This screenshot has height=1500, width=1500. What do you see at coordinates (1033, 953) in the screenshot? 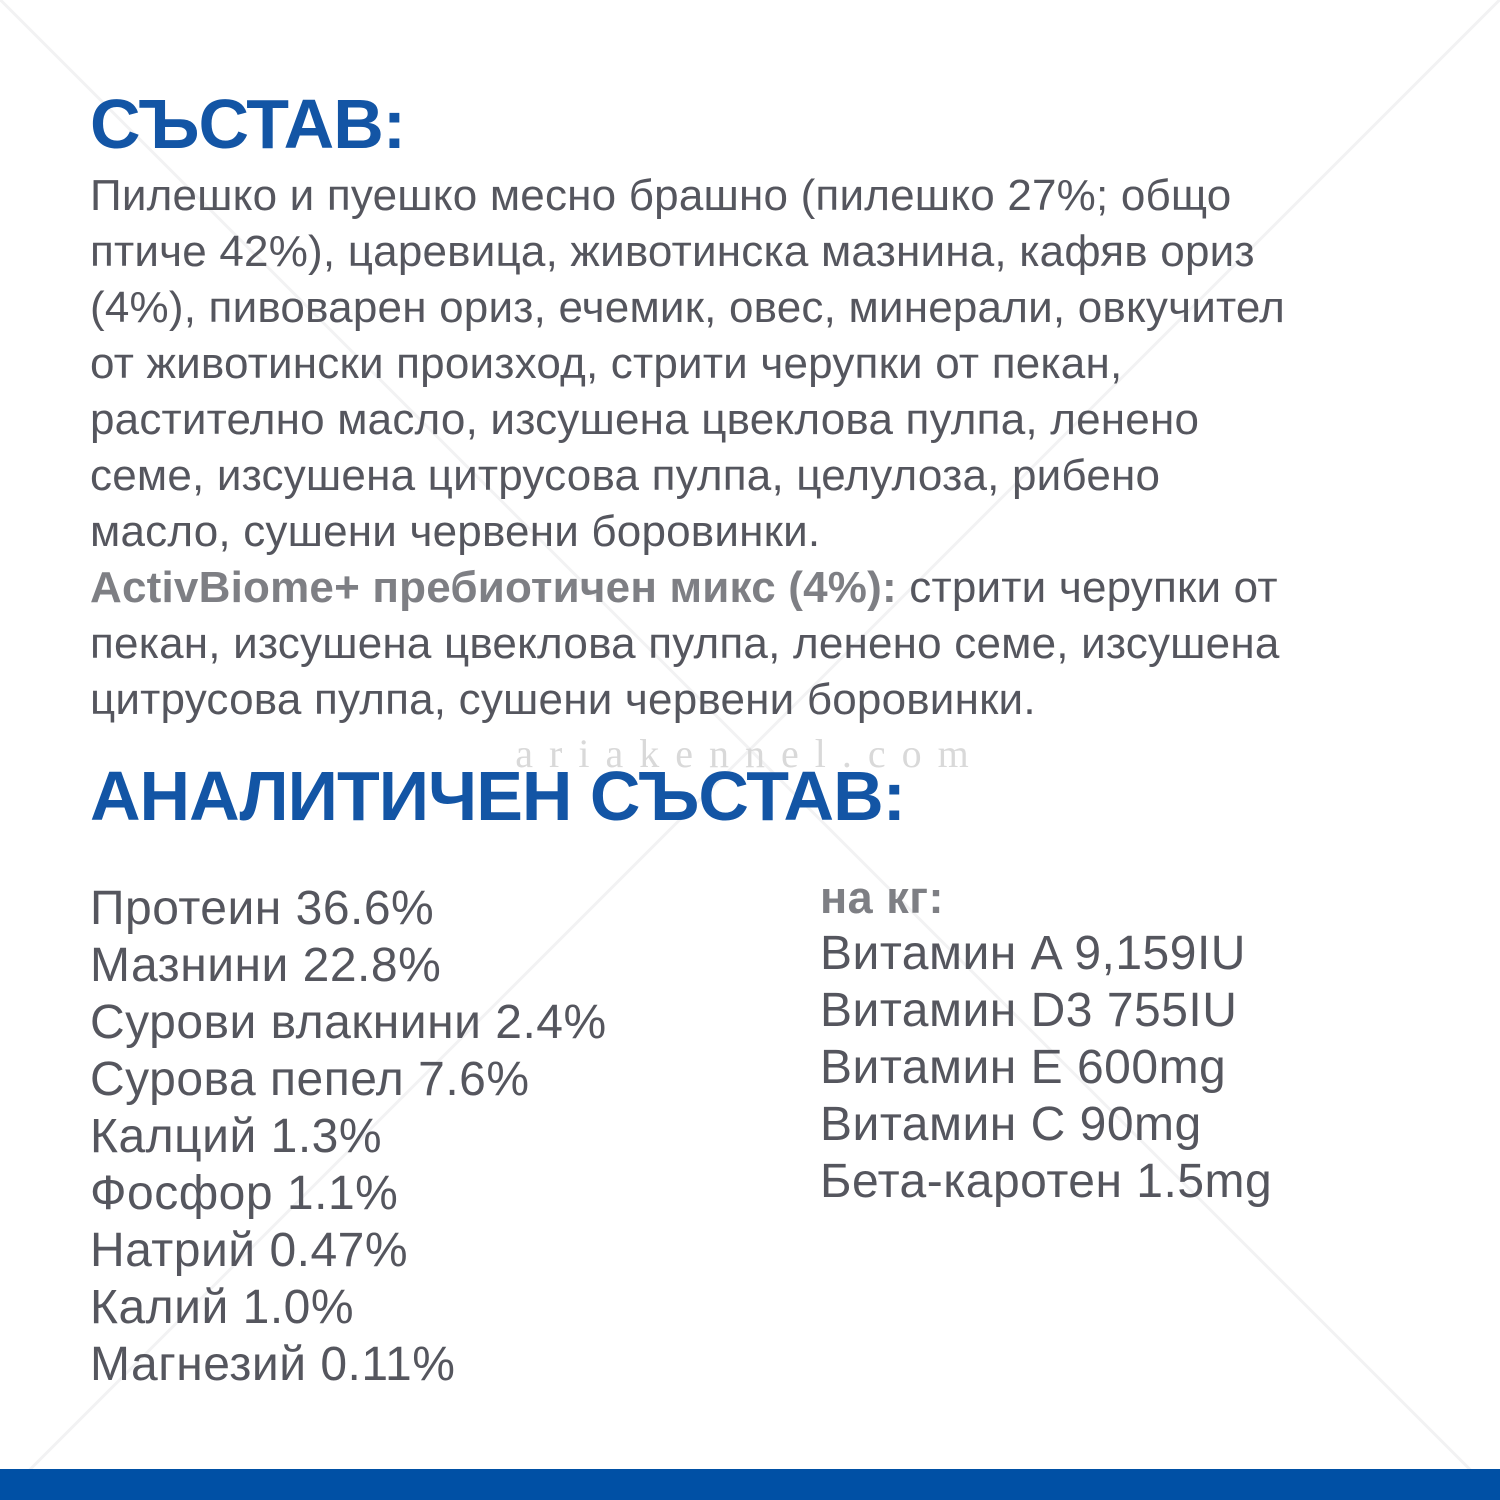
I see `vitamin-row: Витамин A 9,159IU` at bounding box center [1033, 953].